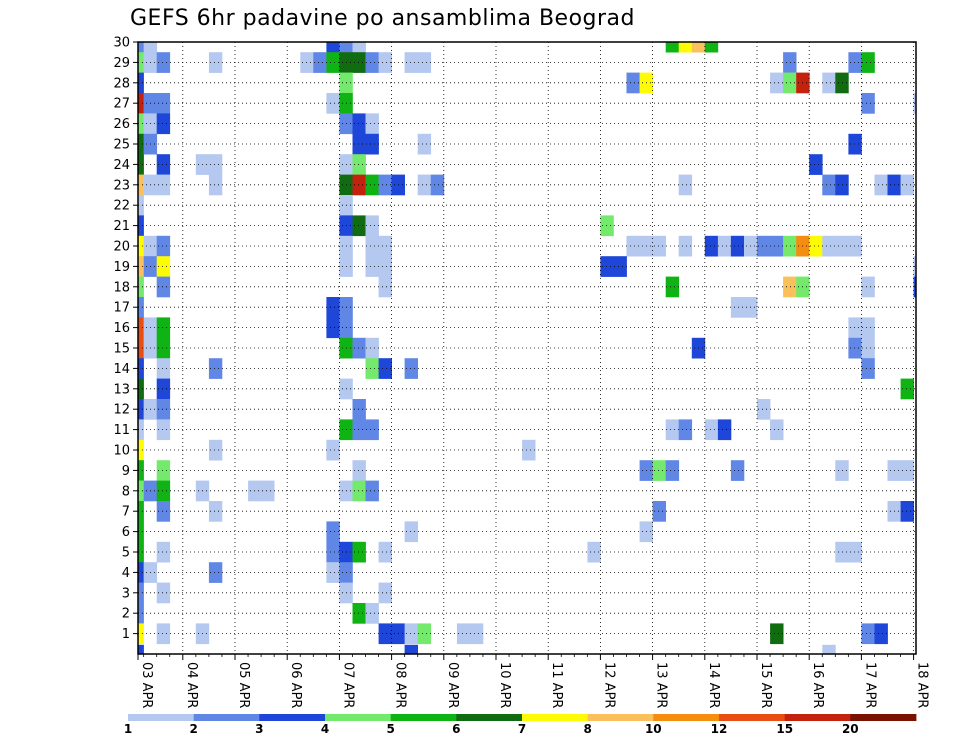 The height and width of the screenshot is (742, 960). What do you see at coordinates (121, 165) in the screenshot?
I see `y-tick-label: 24` at bounding box center [121, 165].